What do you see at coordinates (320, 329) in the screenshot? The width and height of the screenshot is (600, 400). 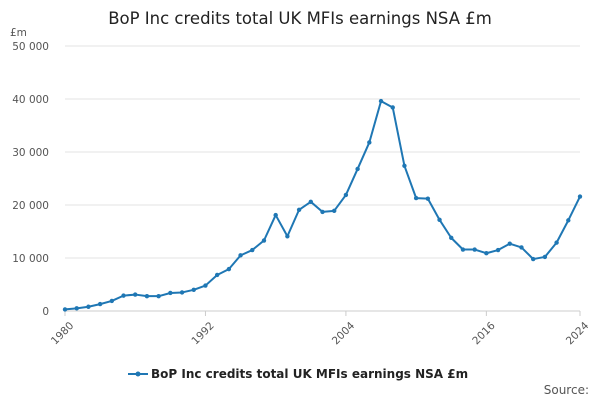 I see `x-axis: 1980 1992 2004 2016 2024` at bounding box center [320, 329].